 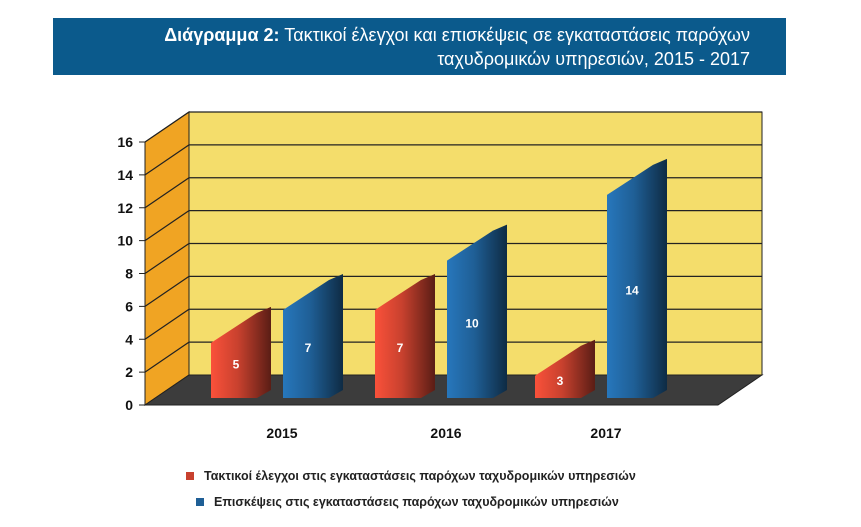 What do you see at coordinates (129, 405) in the screenshot?
I see `y-tick-label: 0` at bounding box center [129, 405].